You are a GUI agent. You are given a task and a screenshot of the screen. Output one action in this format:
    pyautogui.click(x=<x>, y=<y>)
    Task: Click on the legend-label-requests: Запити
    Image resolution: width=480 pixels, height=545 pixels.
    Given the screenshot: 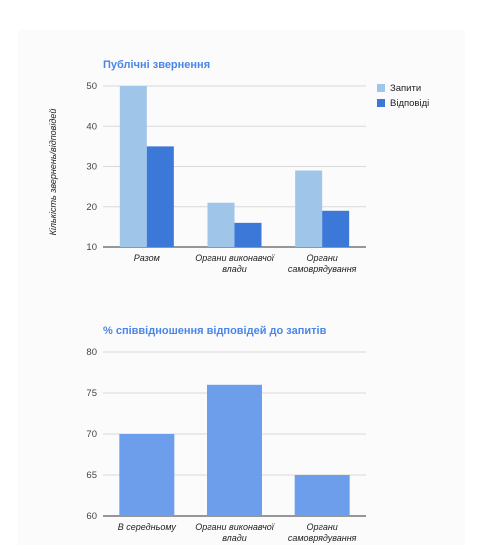 What is the action you would take?
    pyautogui.click(x=405, y=88)
    